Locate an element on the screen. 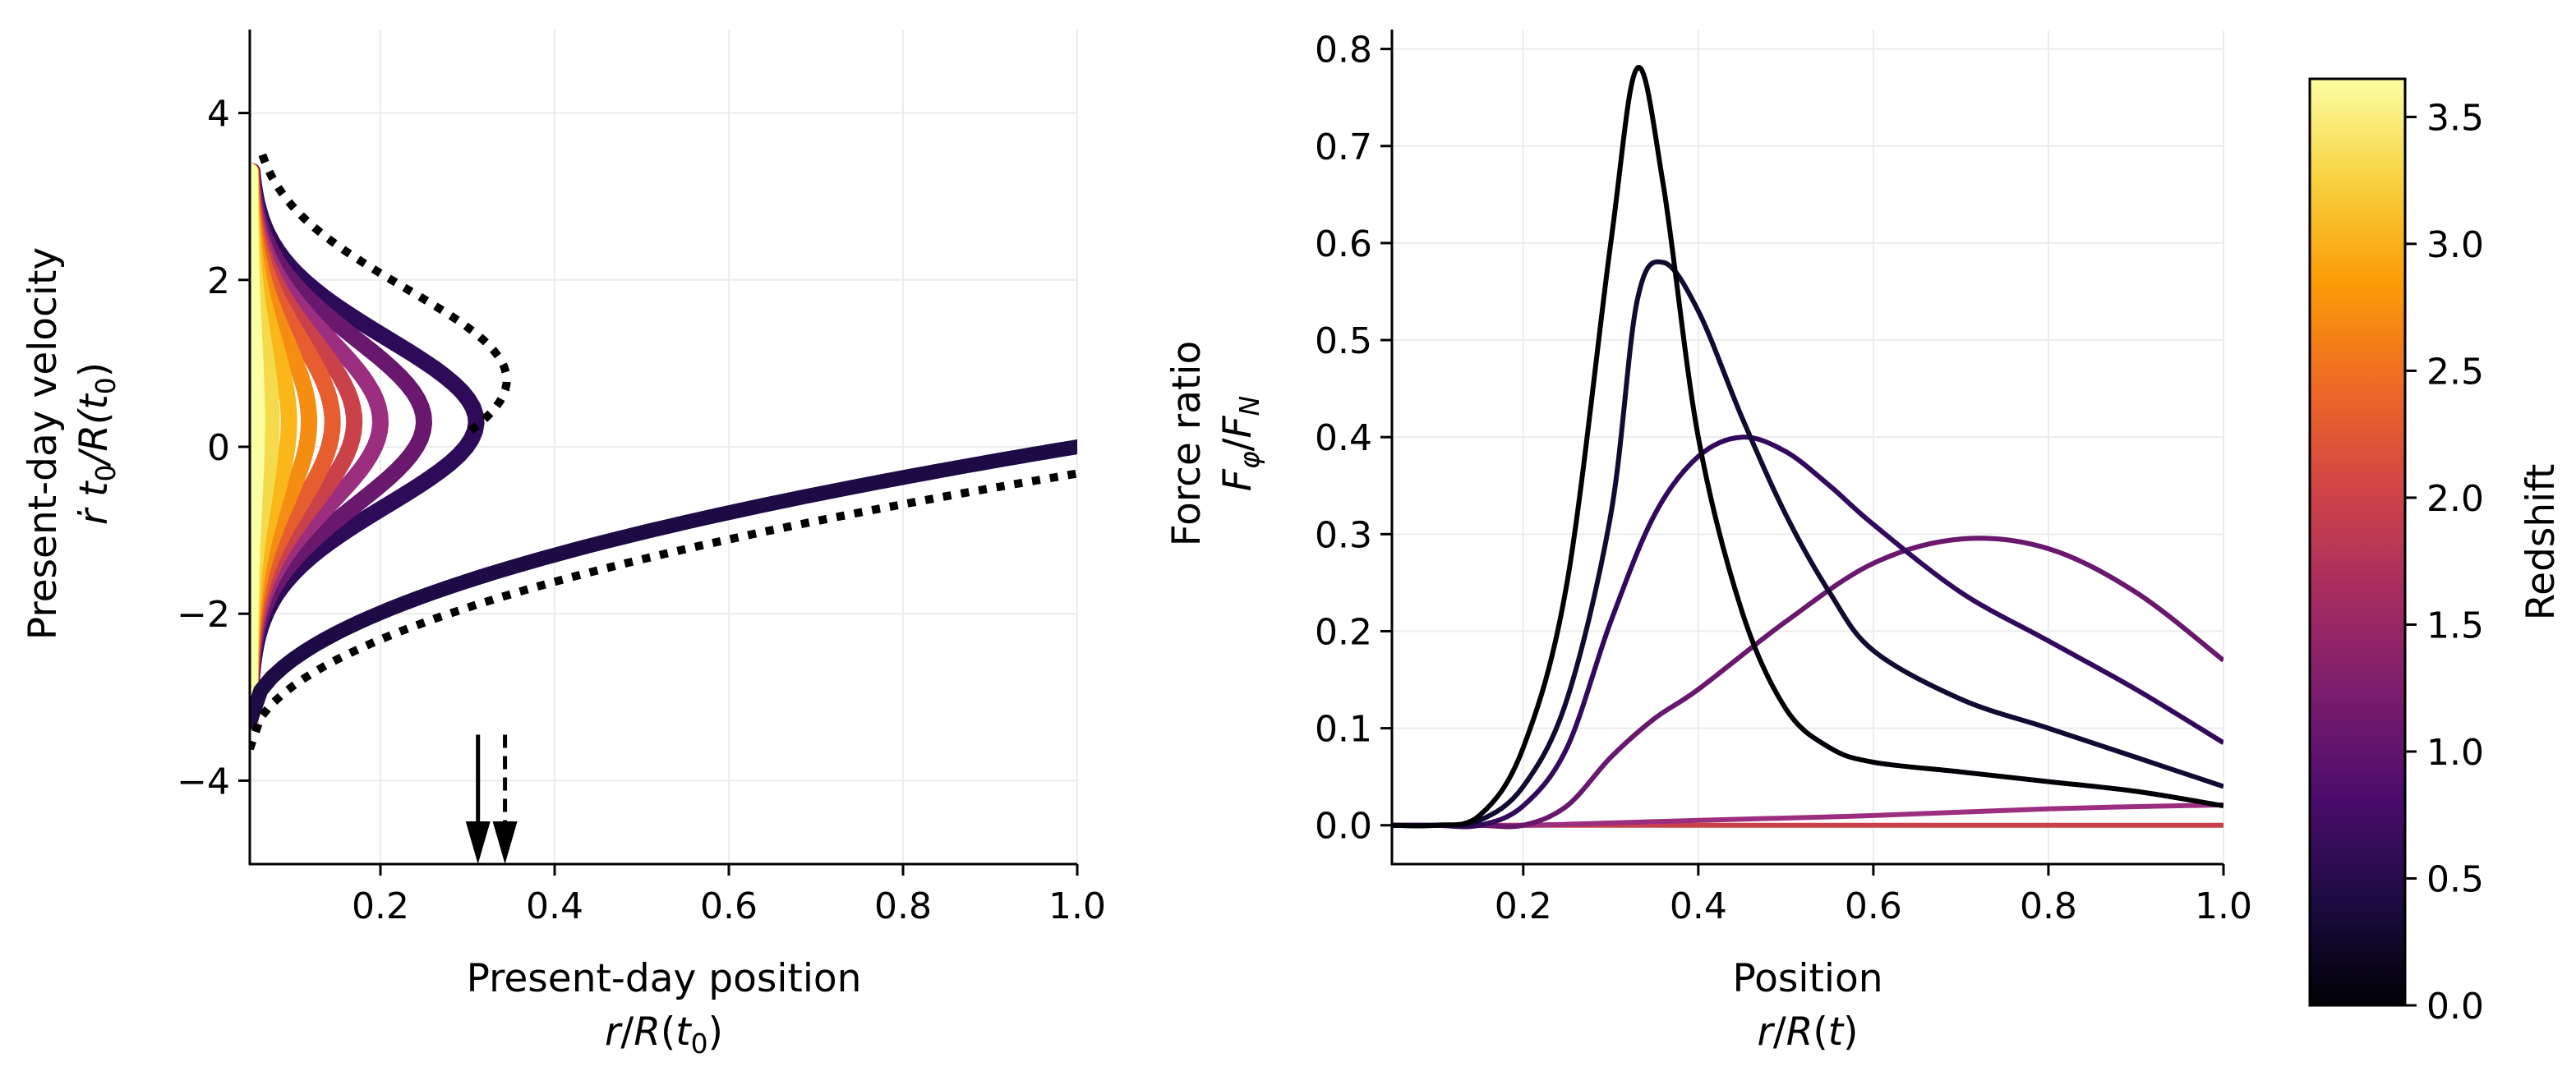 This screenshot has height=1076, width=2576. right-y-tick-label: 0.0 is located at coordinates (1343, 827).